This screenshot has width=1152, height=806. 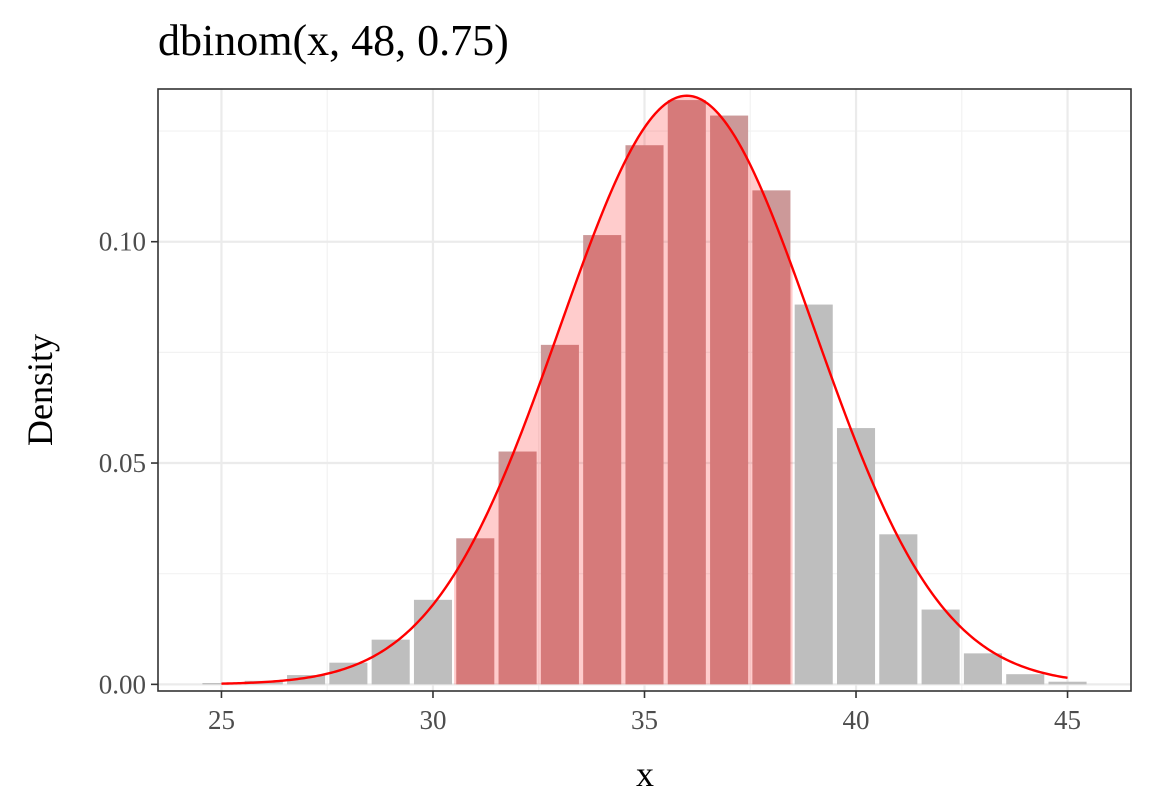 I want to click on y-tick-label: 0.00, so click(x=122, y=684).